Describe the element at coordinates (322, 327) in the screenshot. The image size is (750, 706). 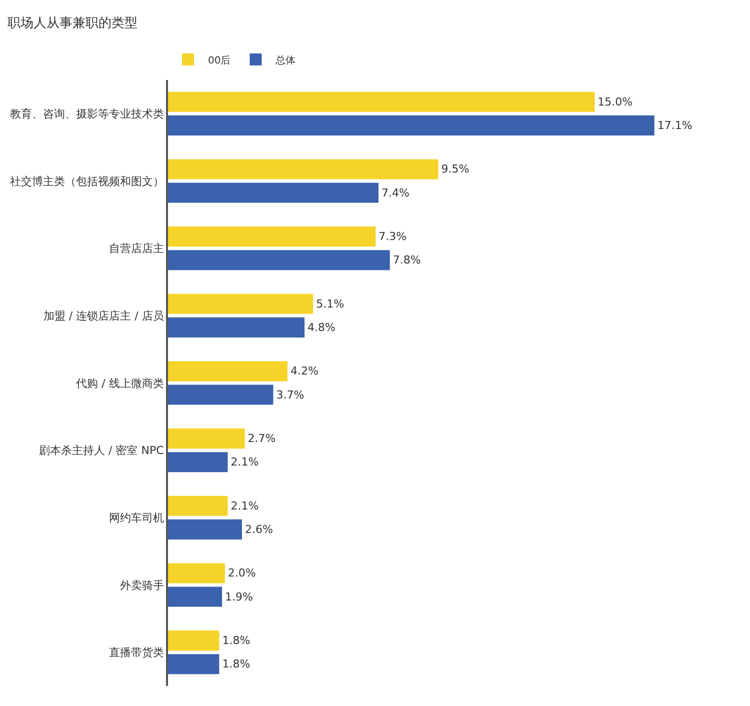
I see `data-label: 4.8%` at that location.